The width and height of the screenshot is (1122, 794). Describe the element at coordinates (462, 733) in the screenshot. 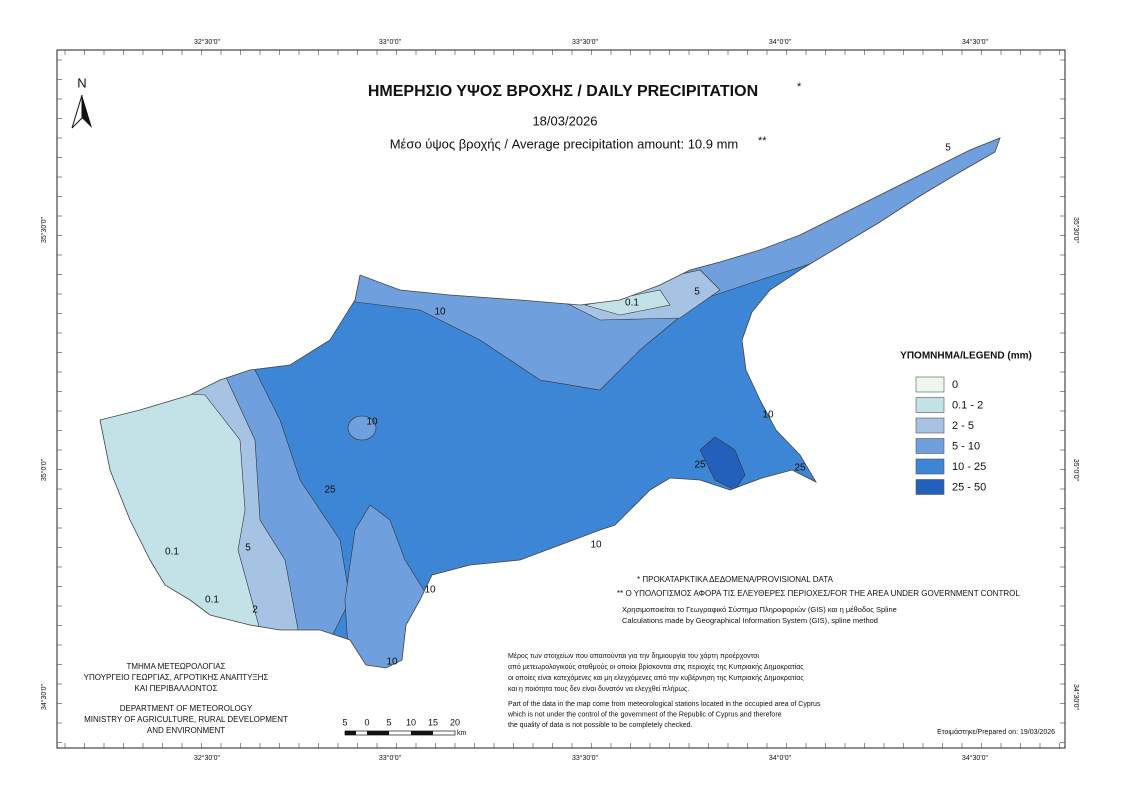

I see `scale-unit: km` at that location.